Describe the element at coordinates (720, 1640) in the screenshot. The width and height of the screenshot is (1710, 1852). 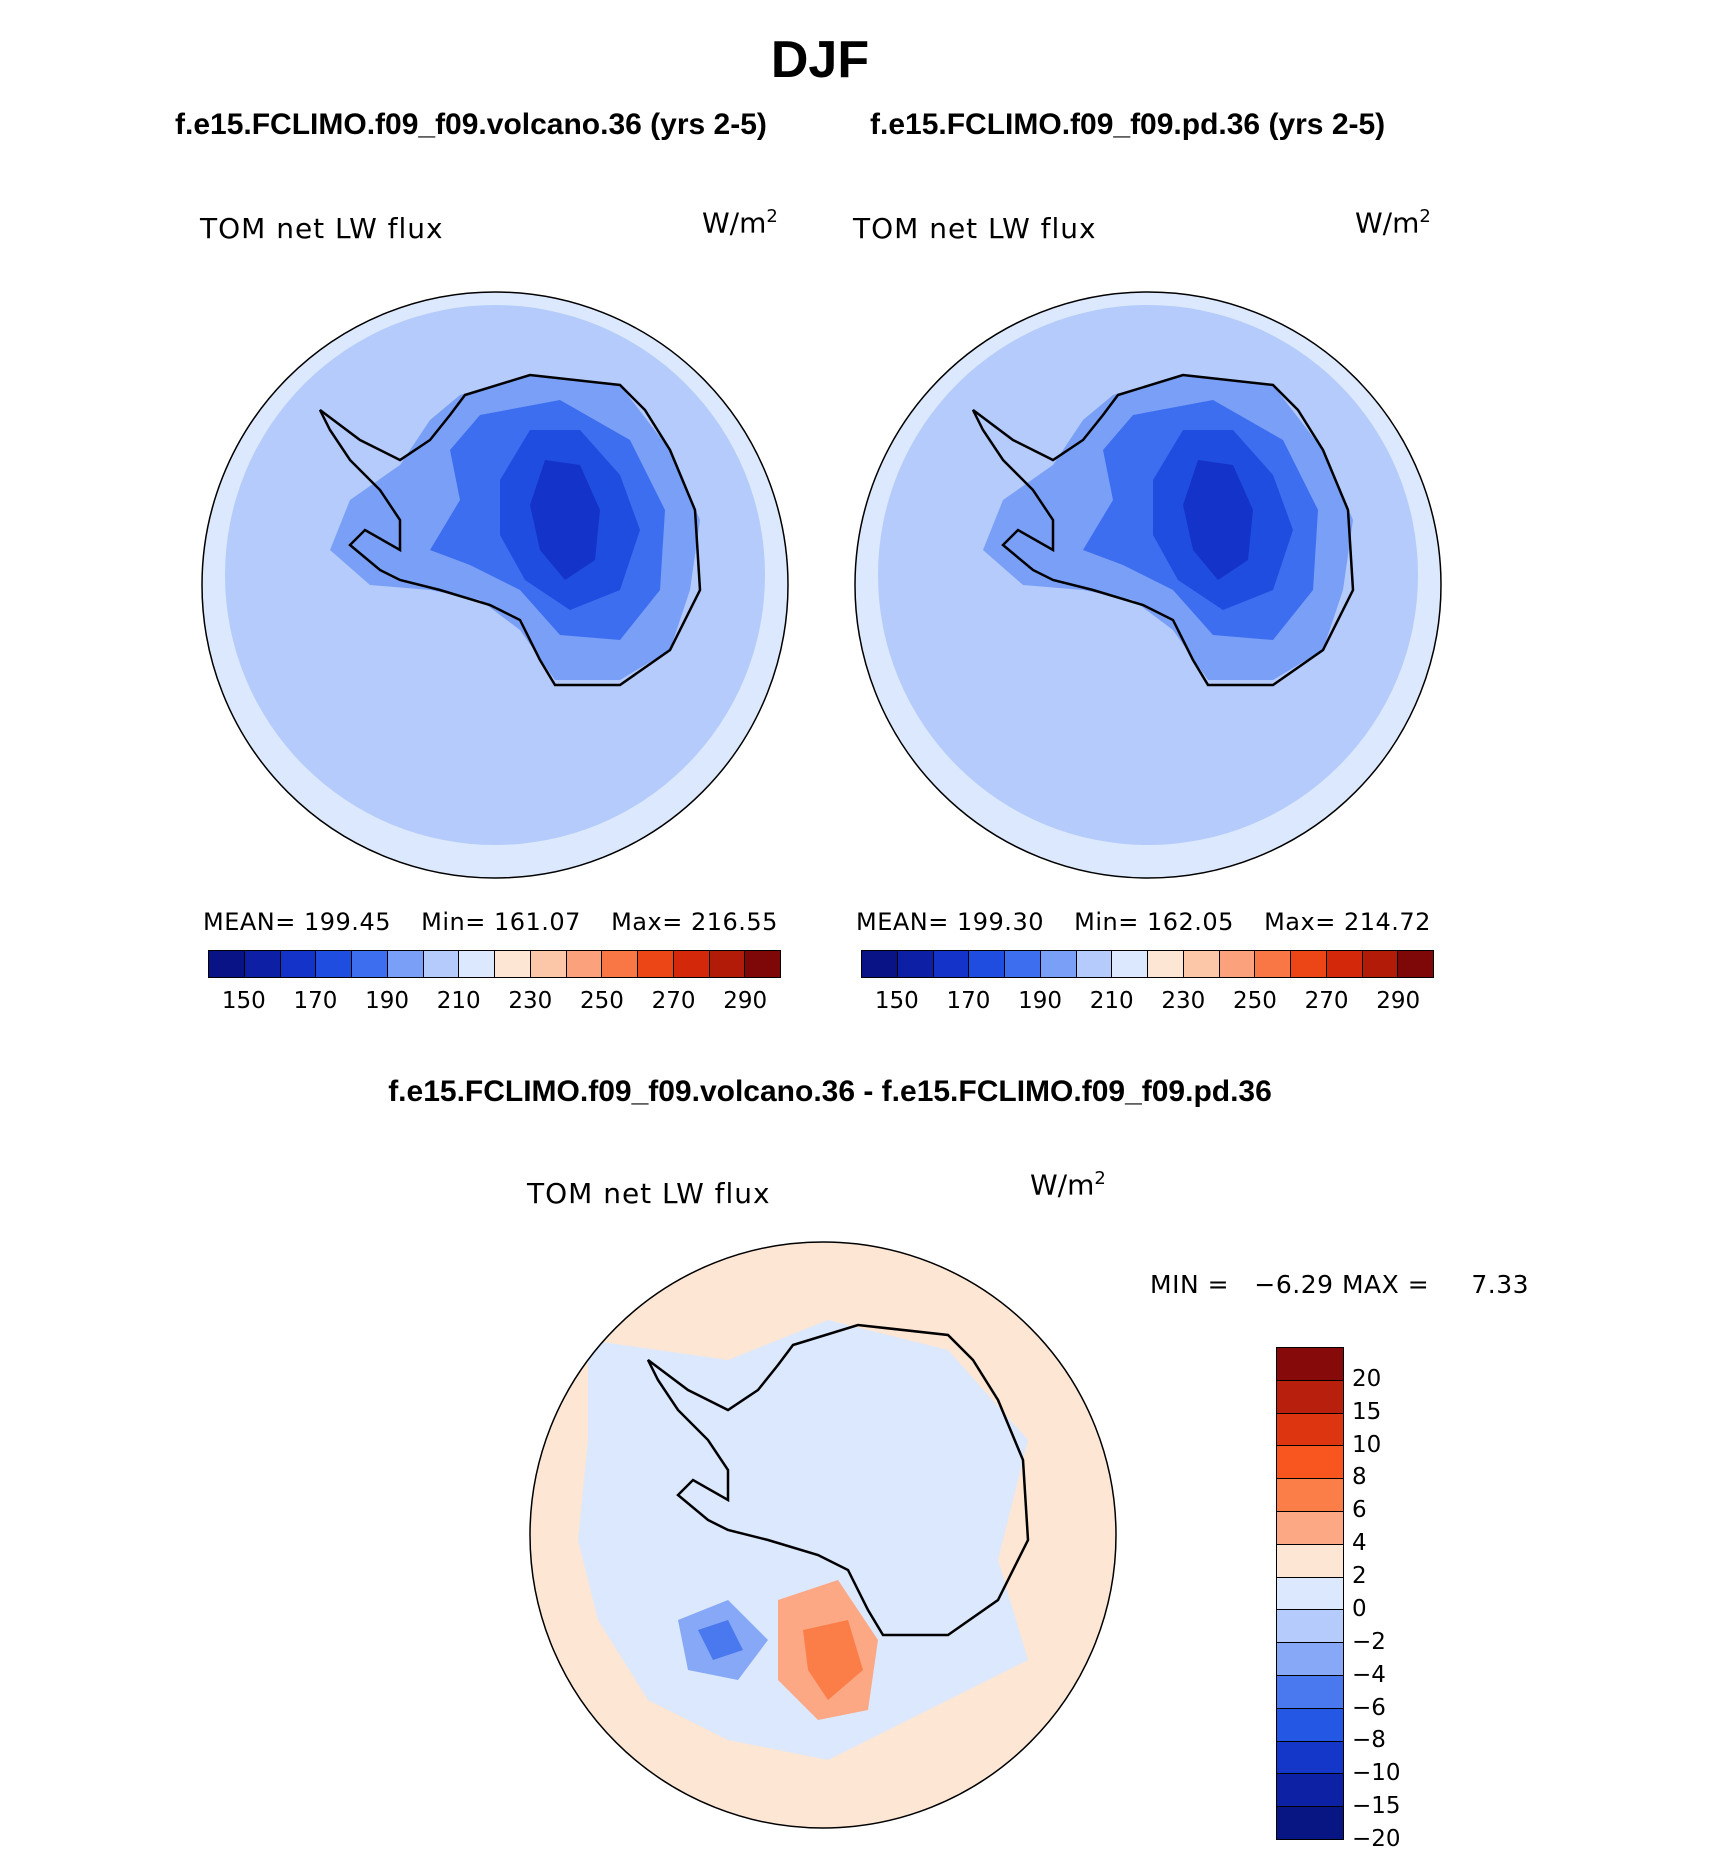
I see `diff-map-negative-core` at that location.